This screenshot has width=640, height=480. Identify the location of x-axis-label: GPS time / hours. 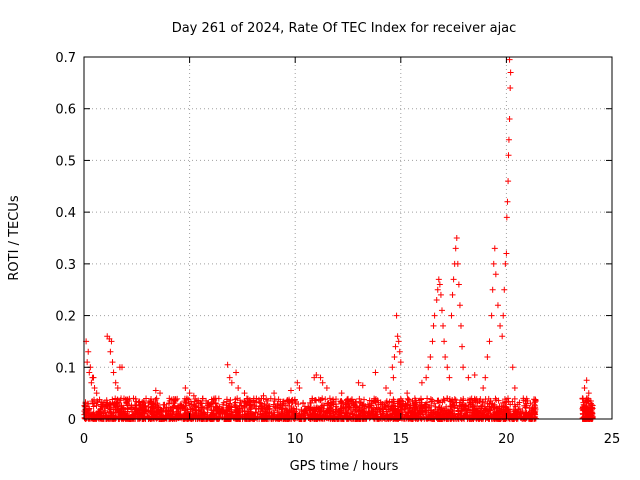
(344, 466).